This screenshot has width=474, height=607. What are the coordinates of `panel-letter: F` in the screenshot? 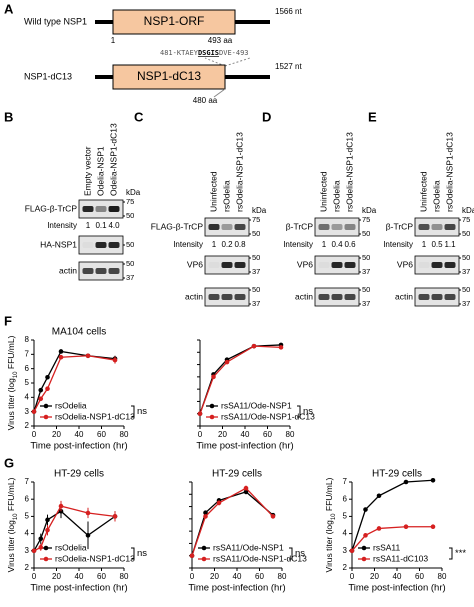 It's located at (8, 320).